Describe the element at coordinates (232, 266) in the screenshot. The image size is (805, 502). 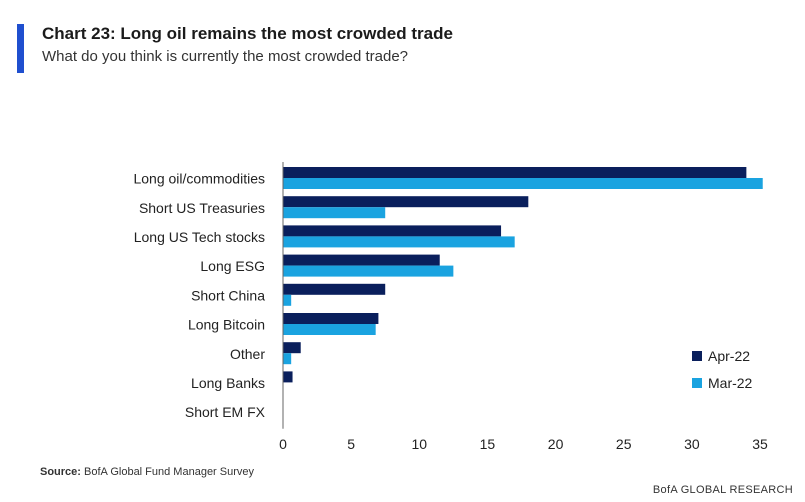
I see `category-label: Long ESG` at that location.